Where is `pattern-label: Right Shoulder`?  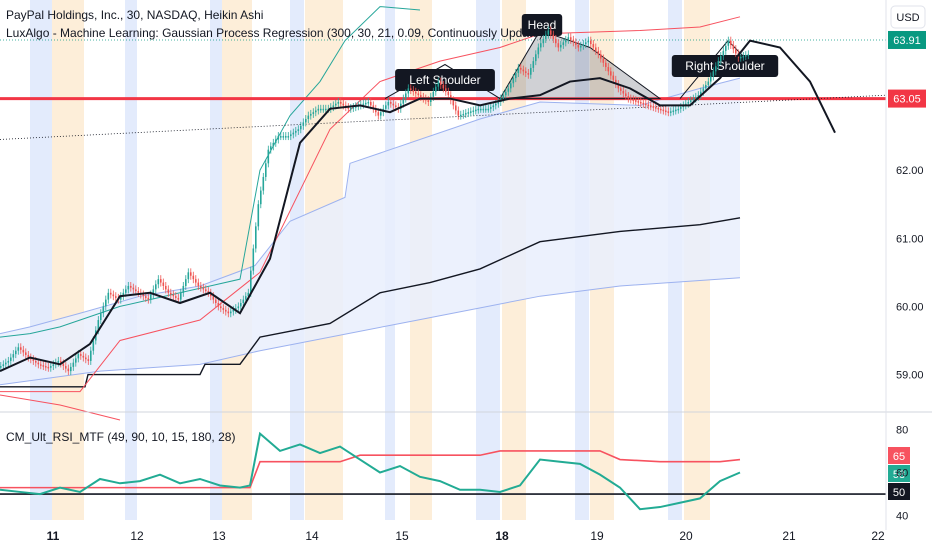 pattern-label: Right Shoulder is located at coordinates (725, 66).